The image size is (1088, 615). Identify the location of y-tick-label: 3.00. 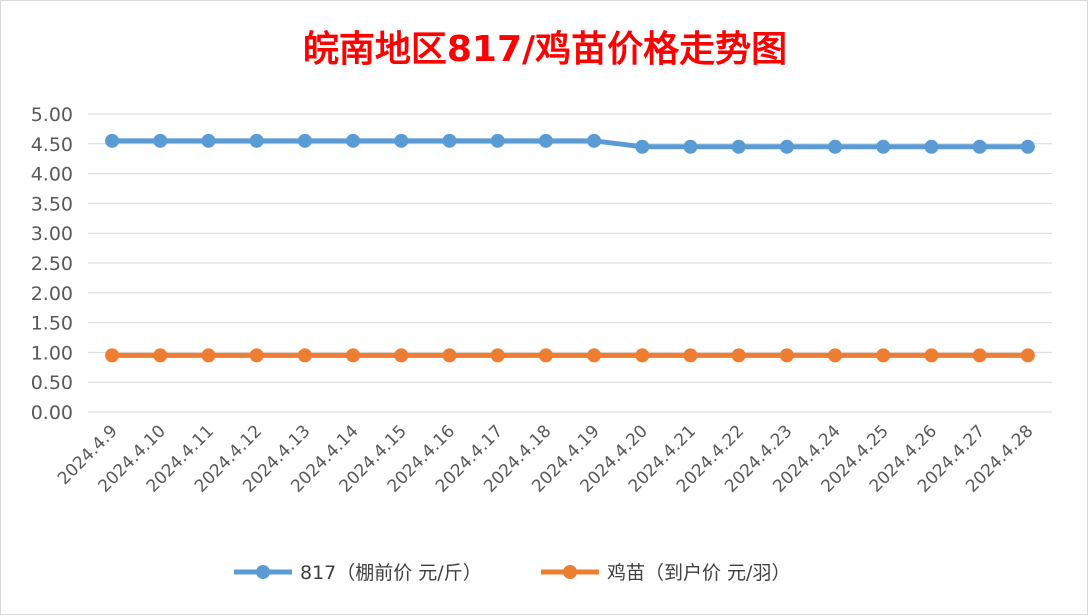
(52, 234).